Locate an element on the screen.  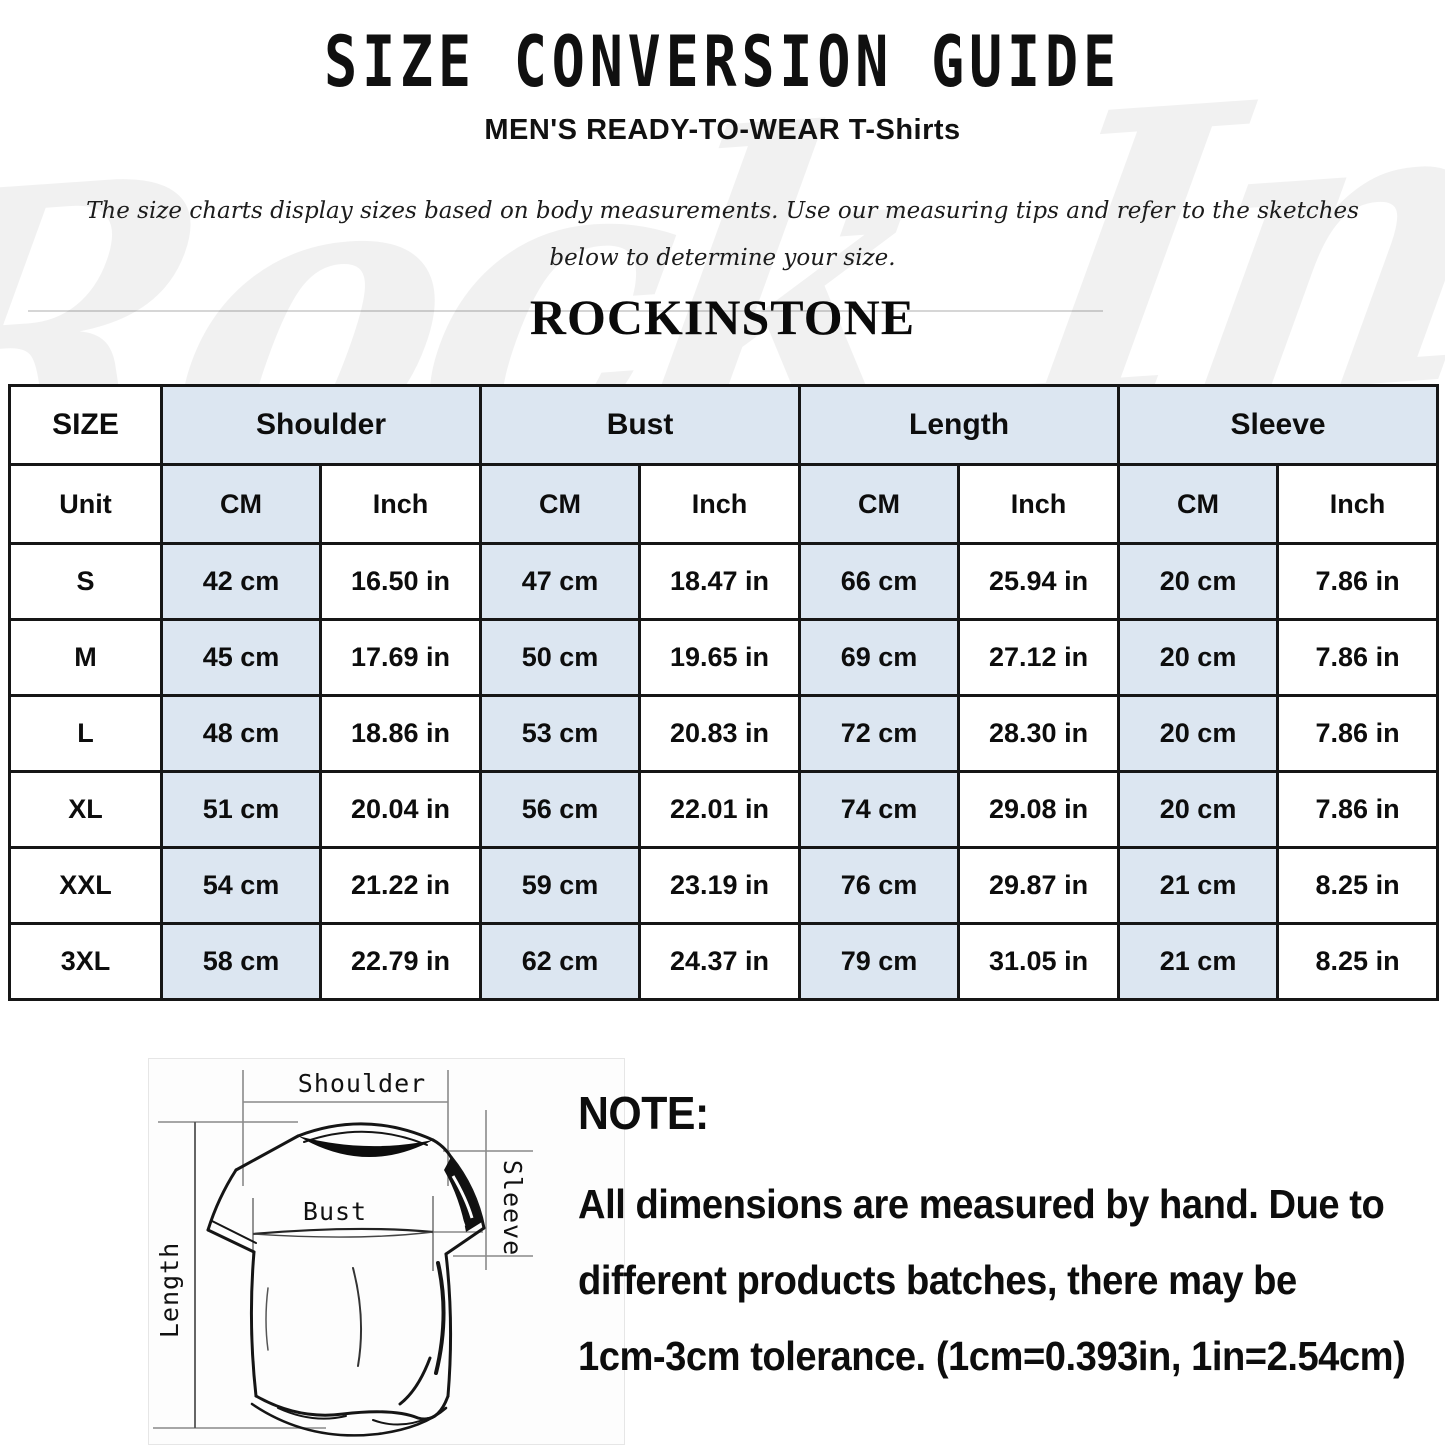
unit-sleeve-inch: Inch is located at coordinates (1358, 504).